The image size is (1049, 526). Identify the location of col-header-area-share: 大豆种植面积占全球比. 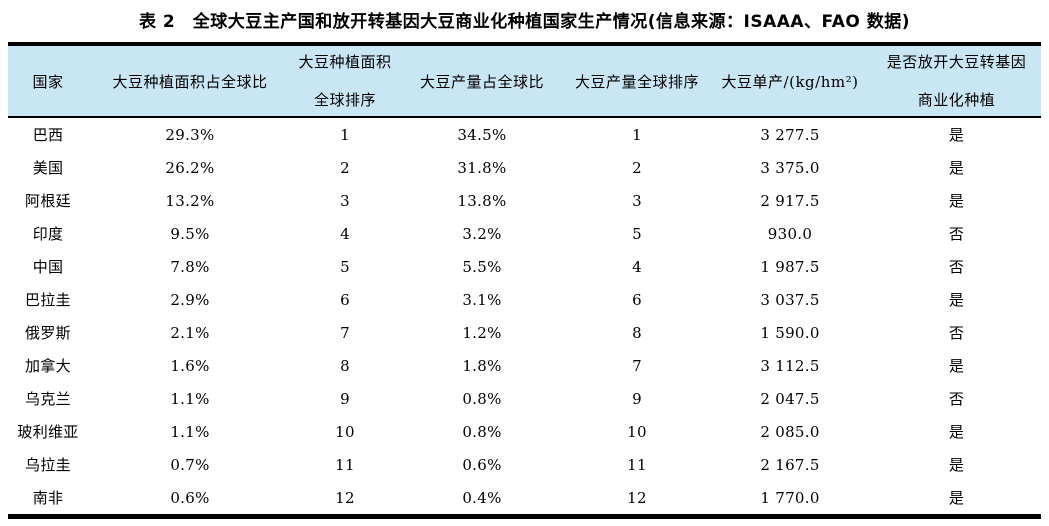
(190, 81).